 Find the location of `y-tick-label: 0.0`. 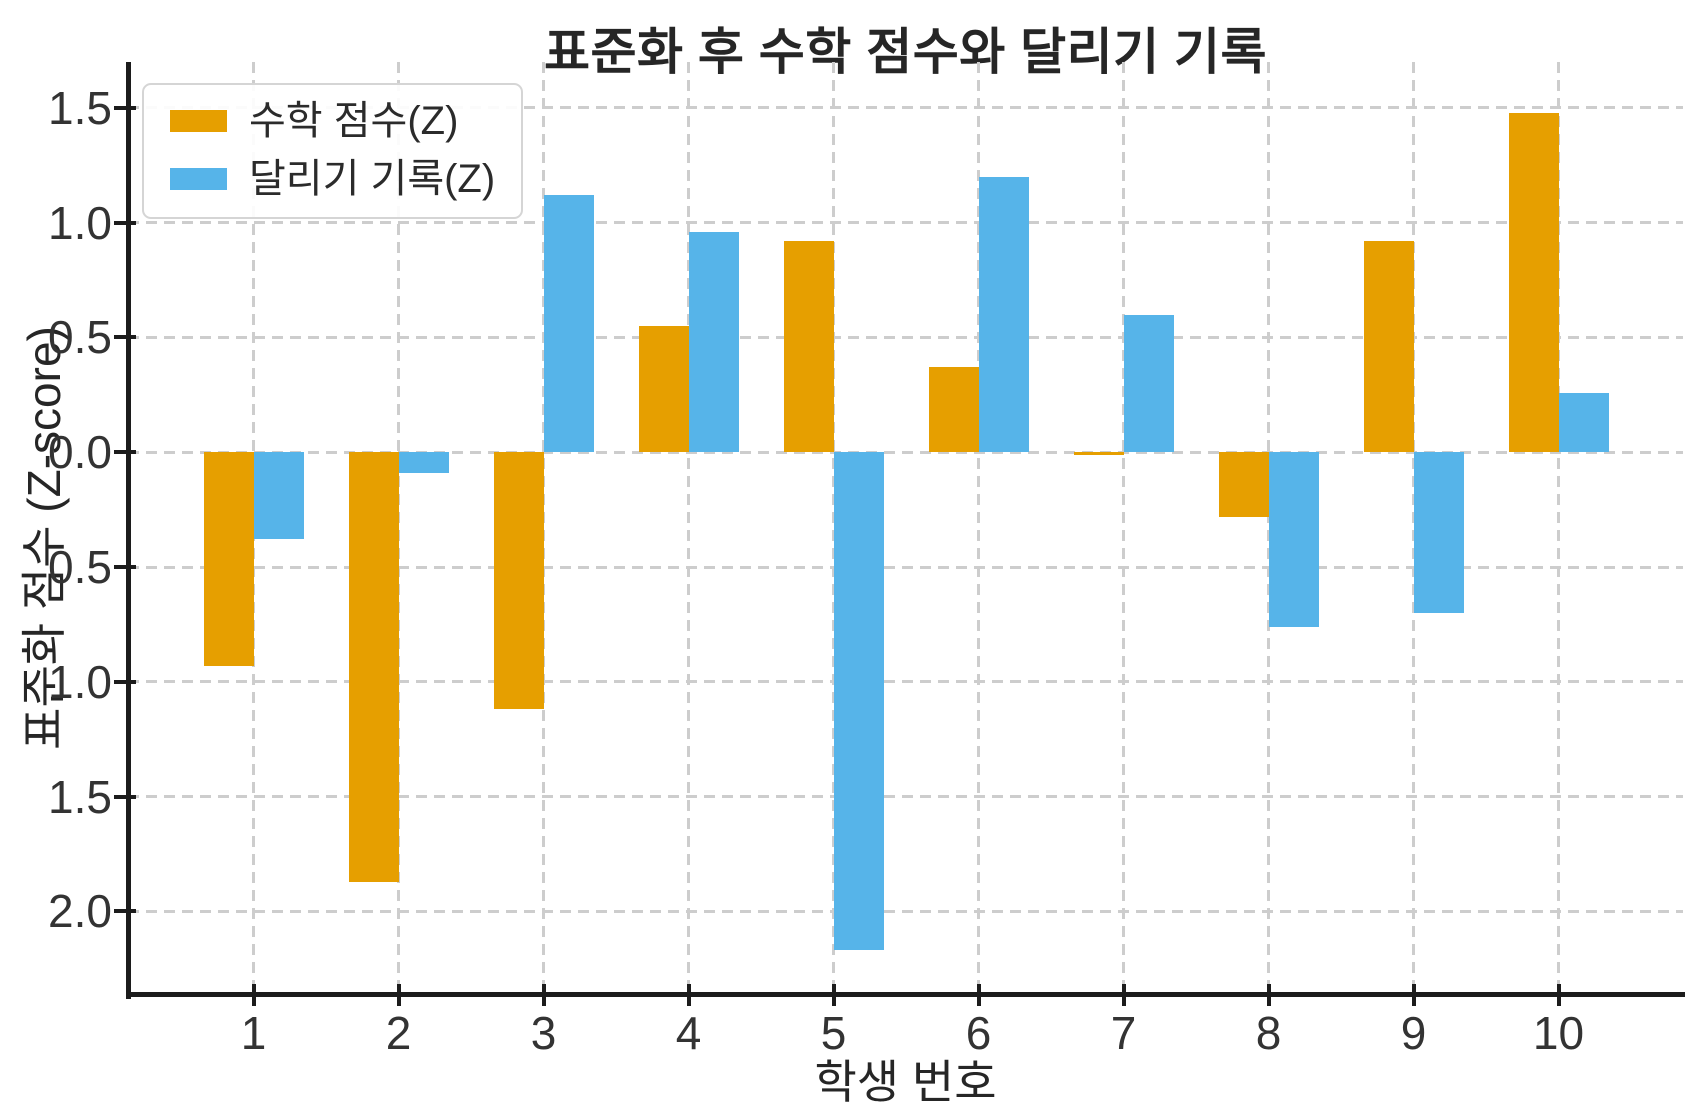

y-tick-label: 0.0 is located at coordinates (80, 452).